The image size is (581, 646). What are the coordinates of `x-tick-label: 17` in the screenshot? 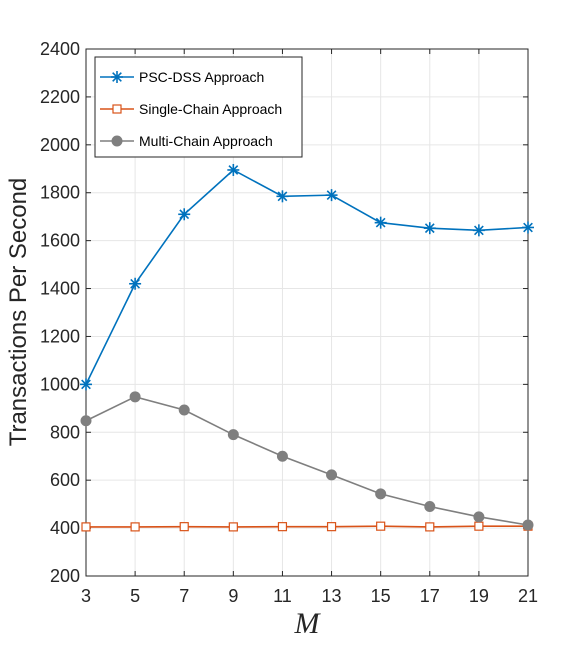 It's located at (430, 596).